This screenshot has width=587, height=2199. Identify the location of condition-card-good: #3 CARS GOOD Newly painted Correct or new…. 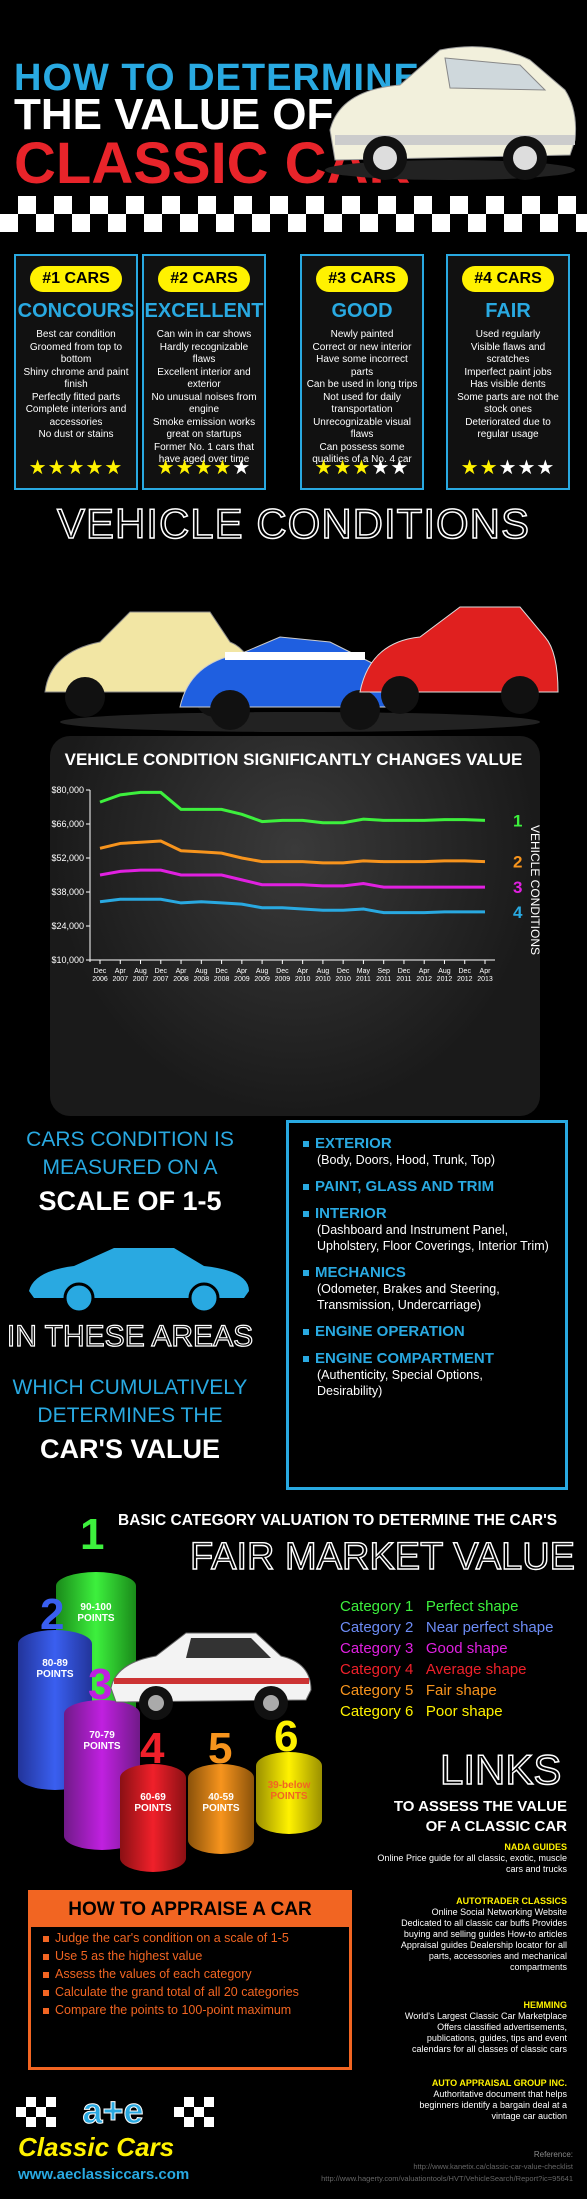
(362, 372).